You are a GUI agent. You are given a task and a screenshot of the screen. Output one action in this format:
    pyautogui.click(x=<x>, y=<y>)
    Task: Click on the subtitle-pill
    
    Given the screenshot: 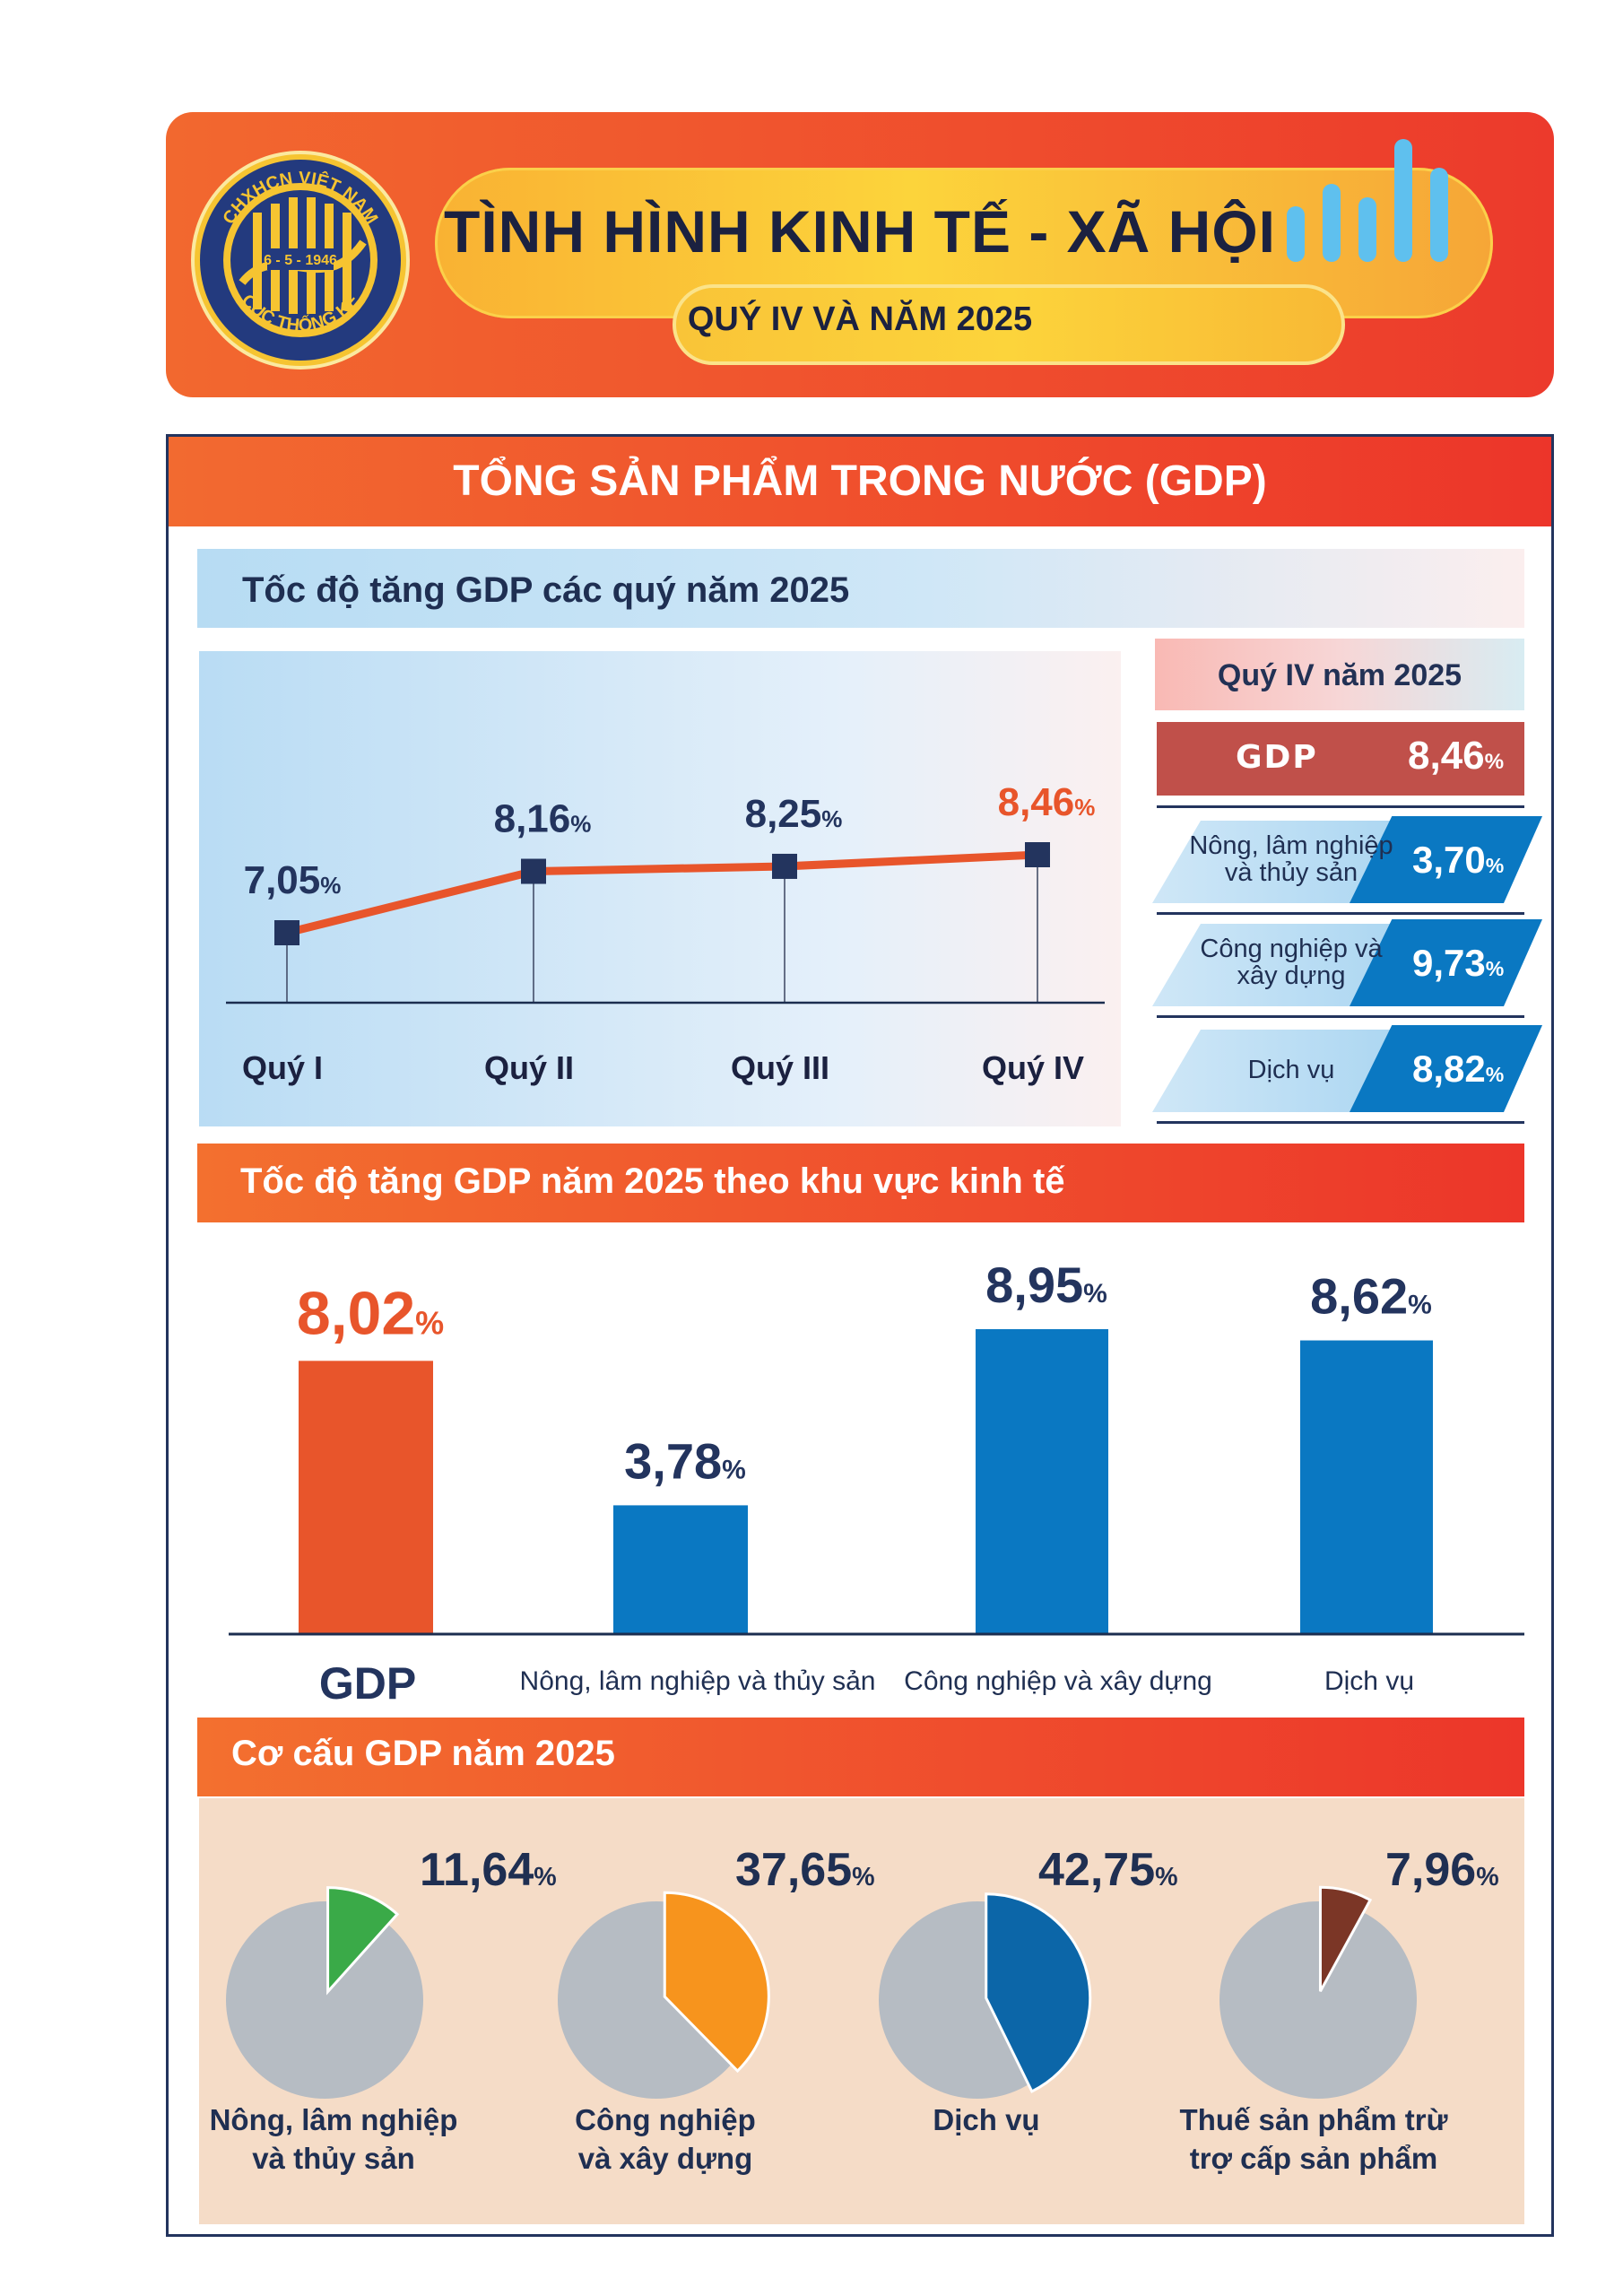 What is the action you would take?
    pyautogui.click(x=1009, y=324)
    